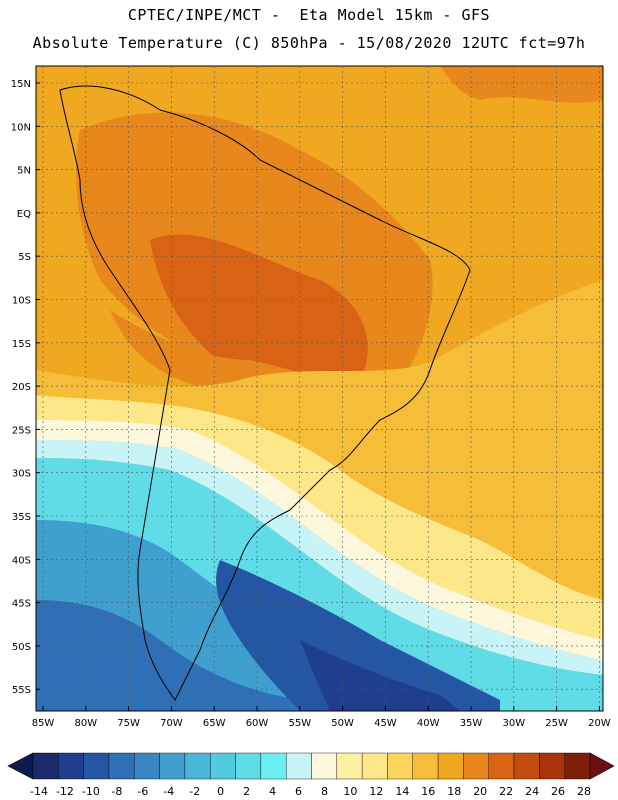 The image size is (618, 800). What do you see at coordinates (142, 791) in the screenshot?
I see `colorbar-label: -6` at bounding box center [142, 791].